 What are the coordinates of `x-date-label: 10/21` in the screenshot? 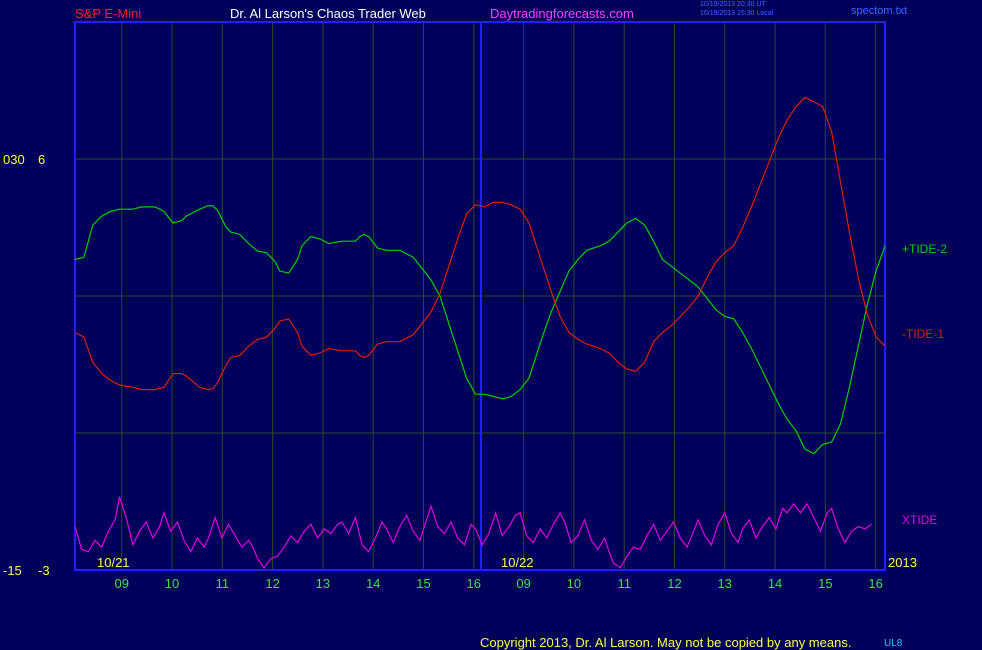 It's located at (113, 562).